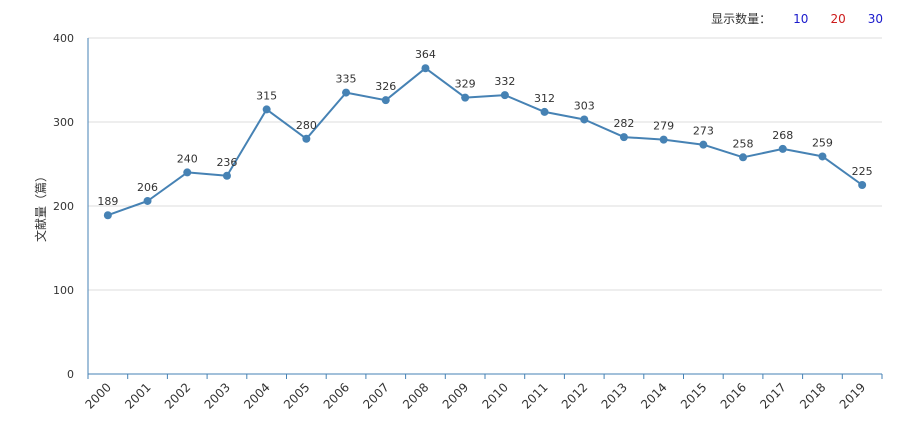 The height and width of the screenshot is (424, 897). Describe the element at coordinates (296, 395) in the screenshot. I see `x-tick-label: 2005` at that location.